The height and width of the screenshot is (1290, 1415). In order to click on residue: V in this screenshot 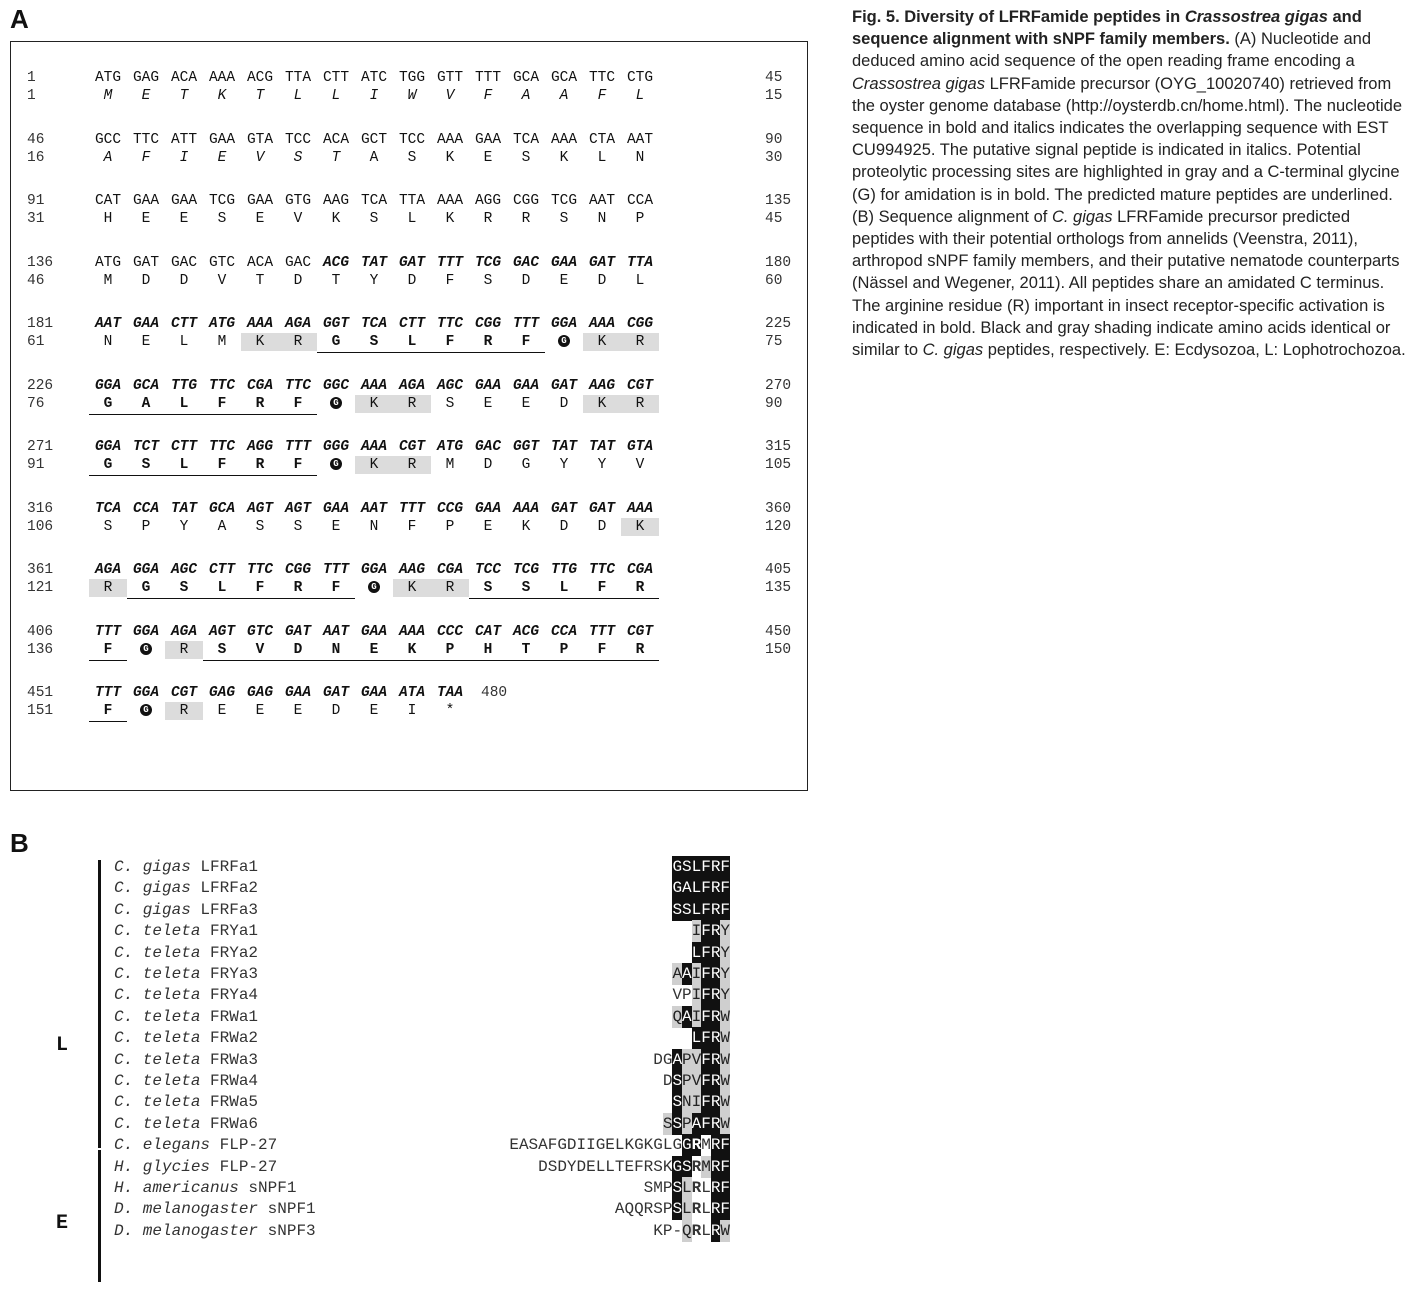, I will do `click(696, 1059)`.